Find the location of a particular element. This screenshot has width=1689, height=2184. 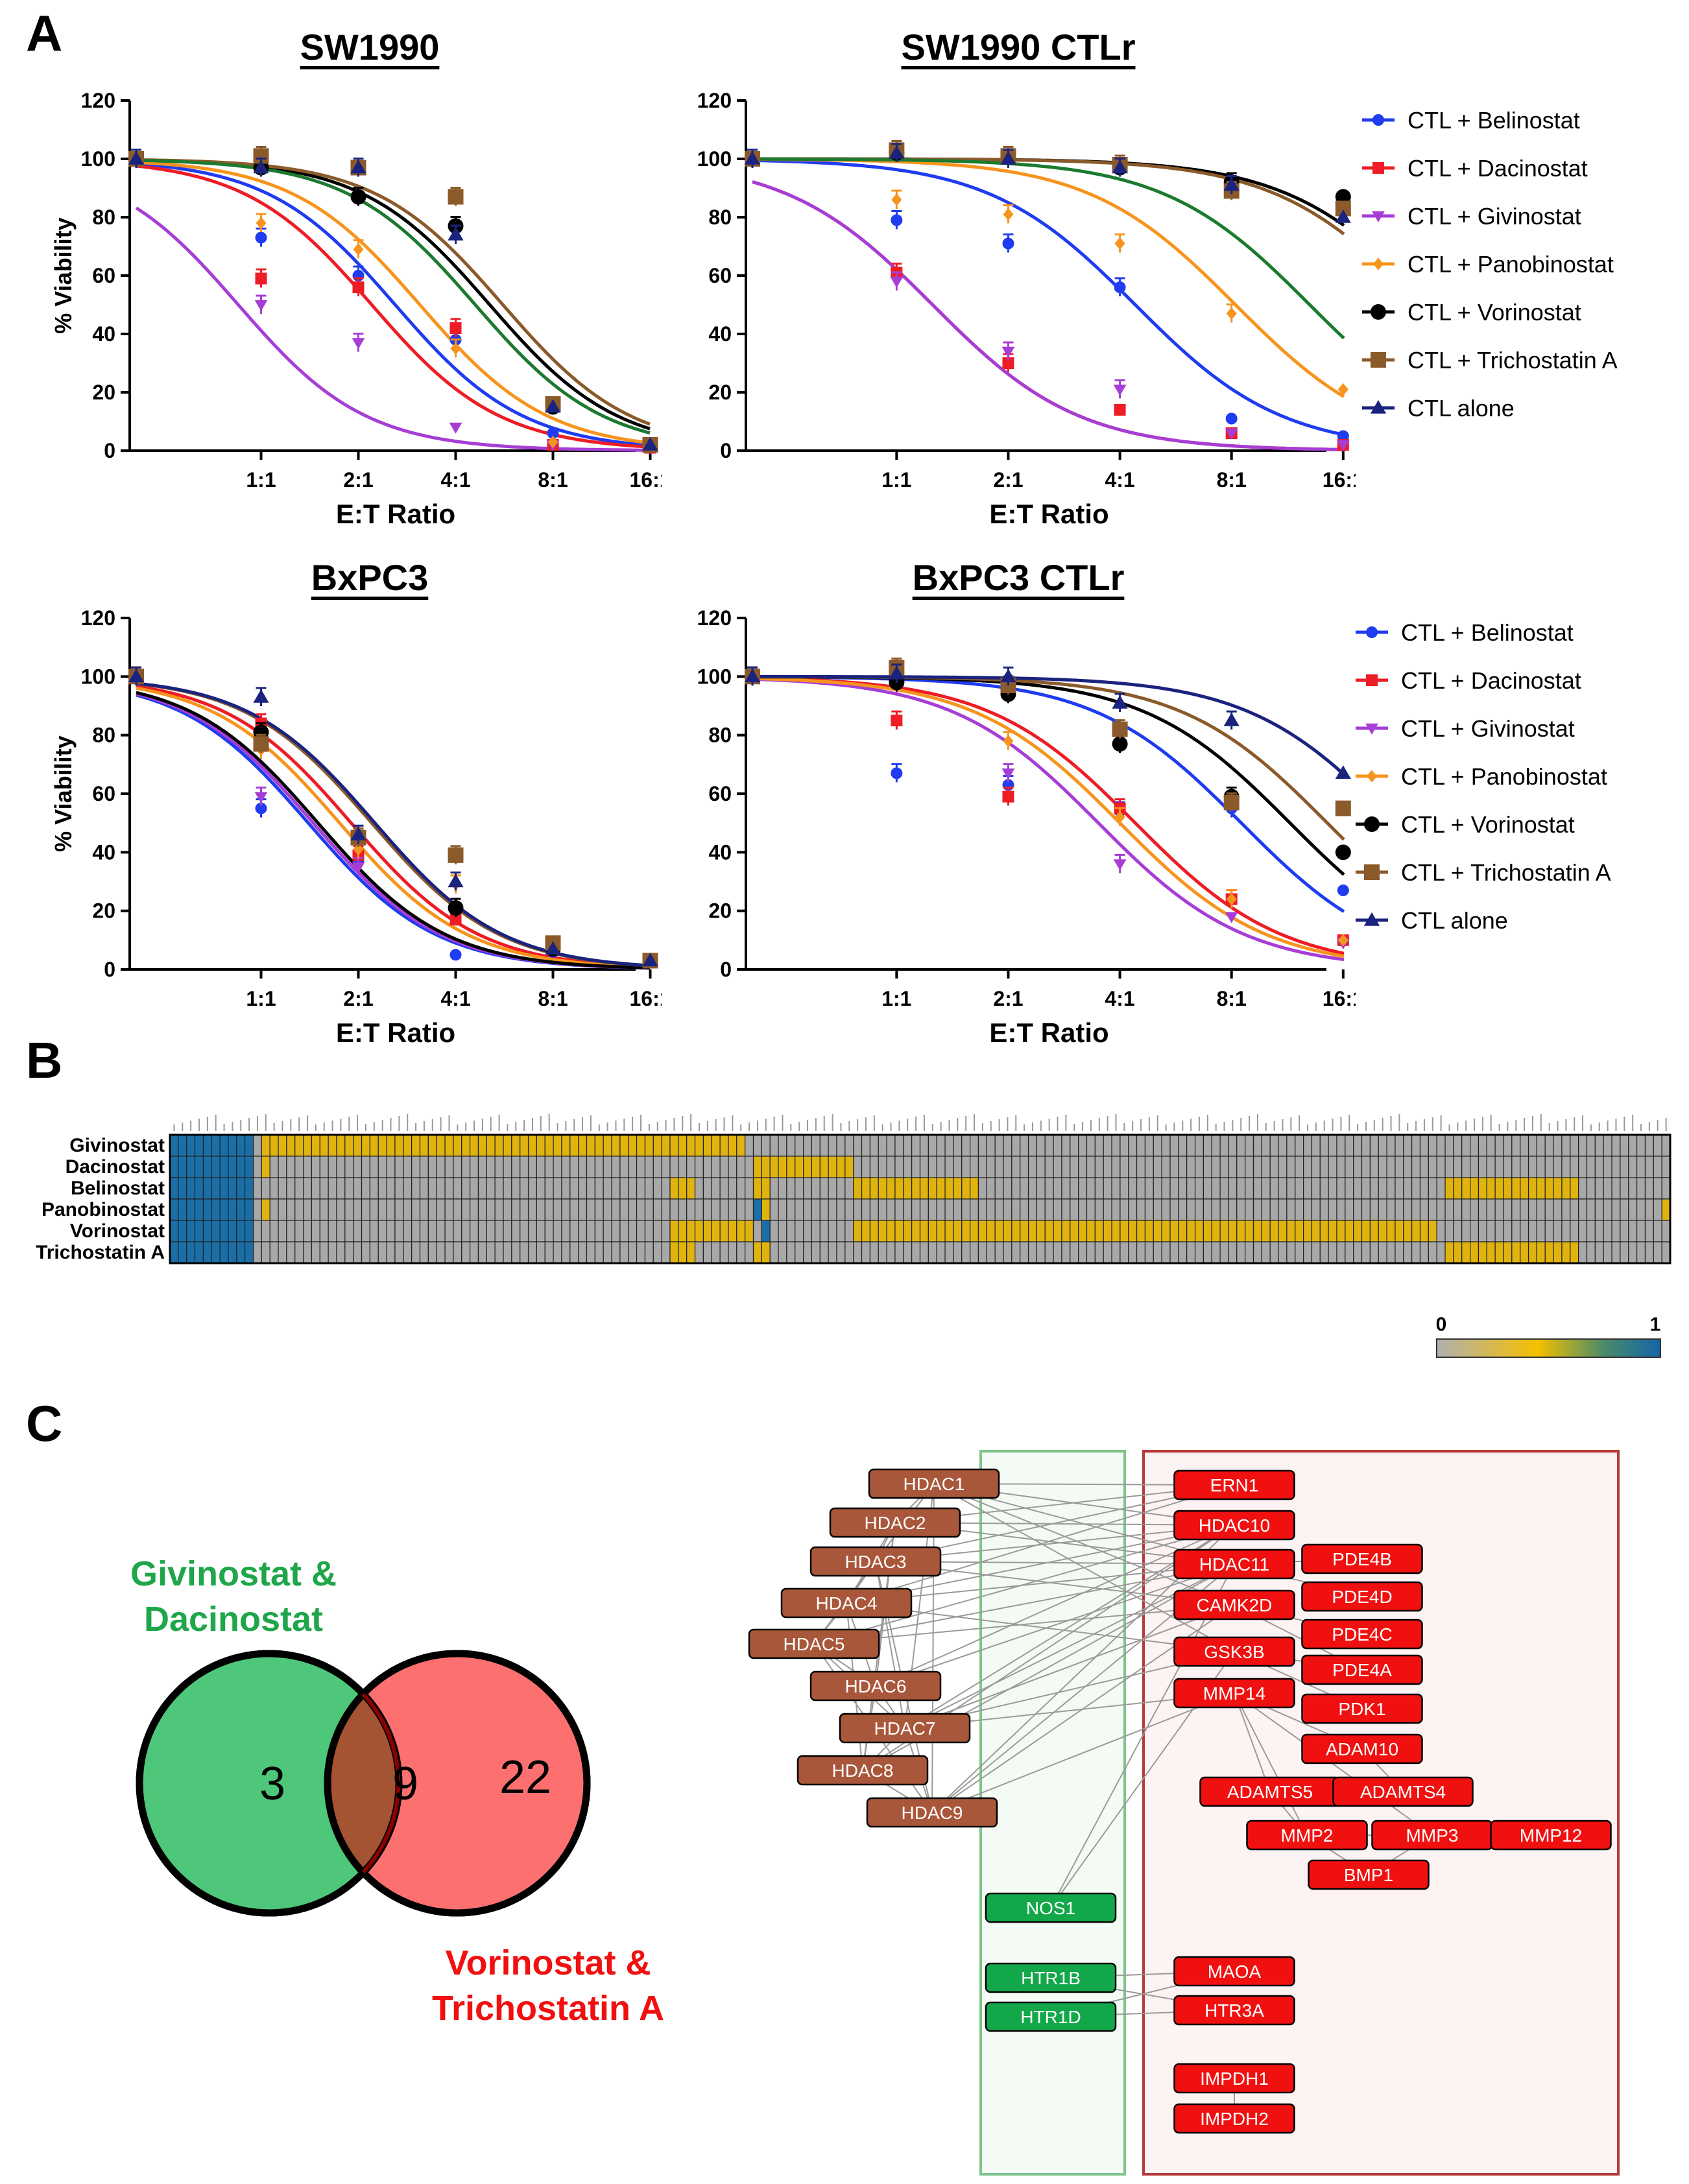

legend-marker-ctl-dacinostat is located at coordinates (1372, 680).